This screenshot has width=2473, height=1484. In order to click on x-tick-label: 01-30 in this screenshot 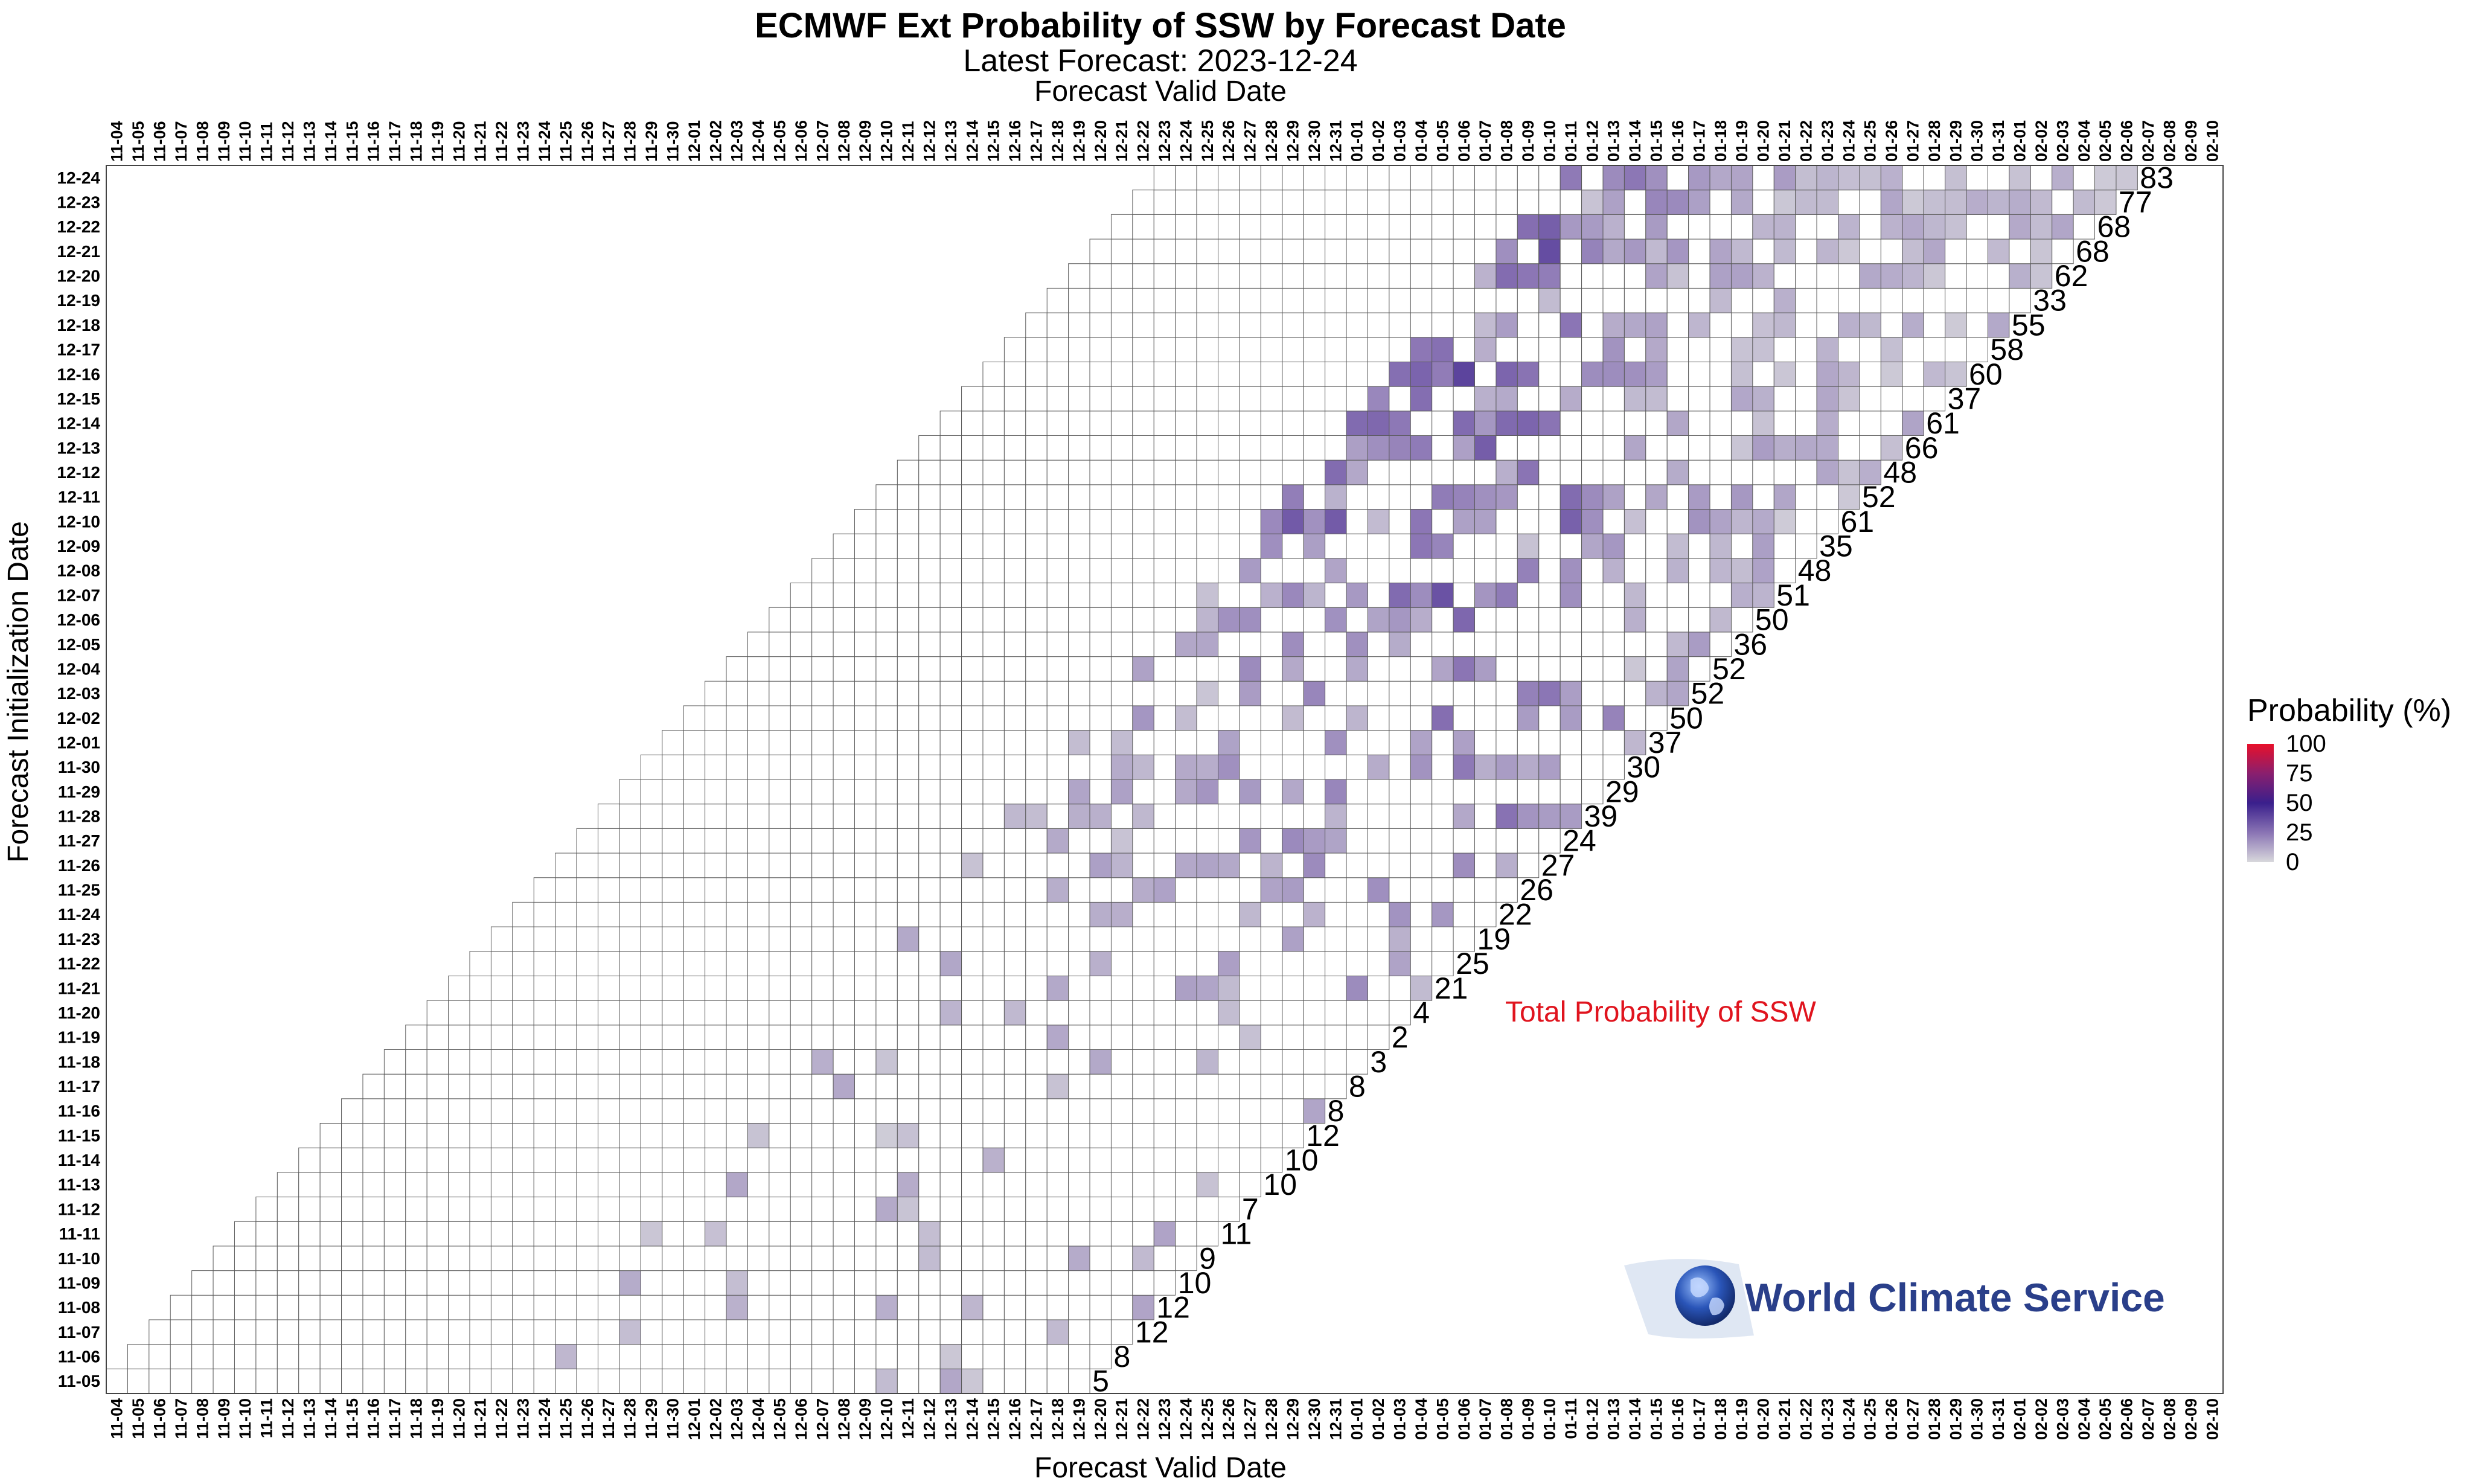, I will do `click(1977, 141)`.